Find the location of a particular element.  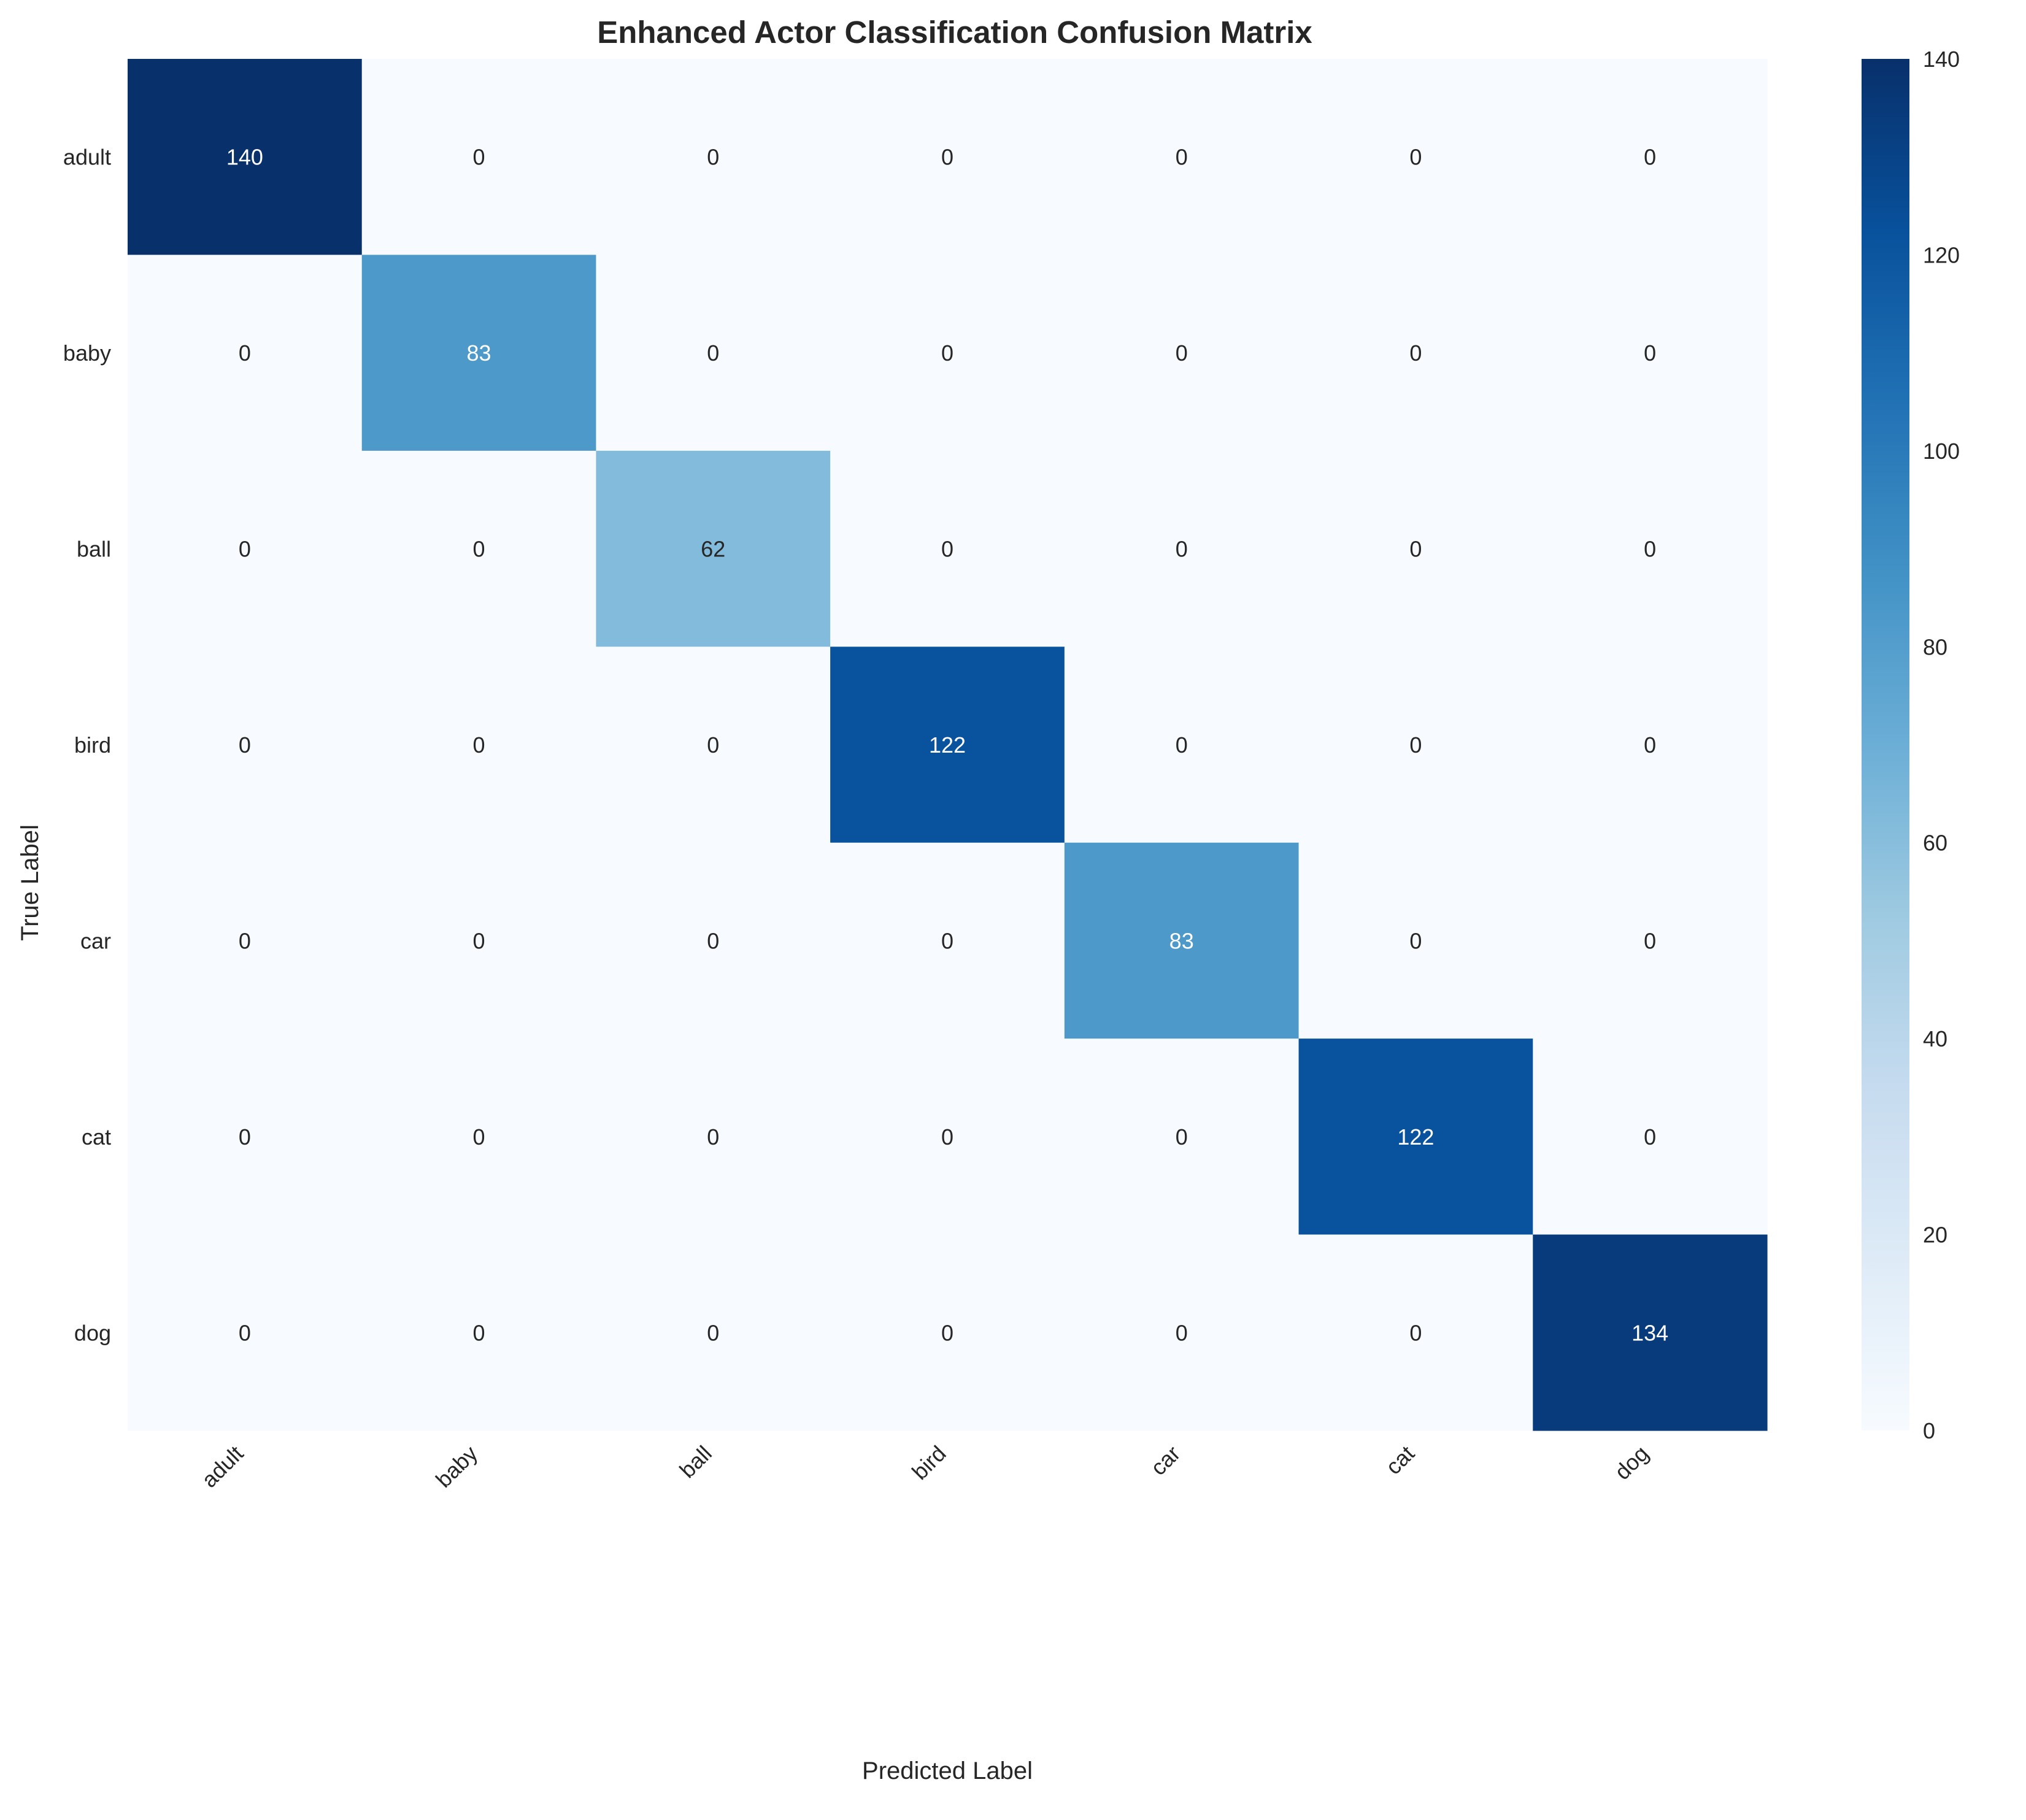

y-tick-label: car is located at coordinates (96, 940).